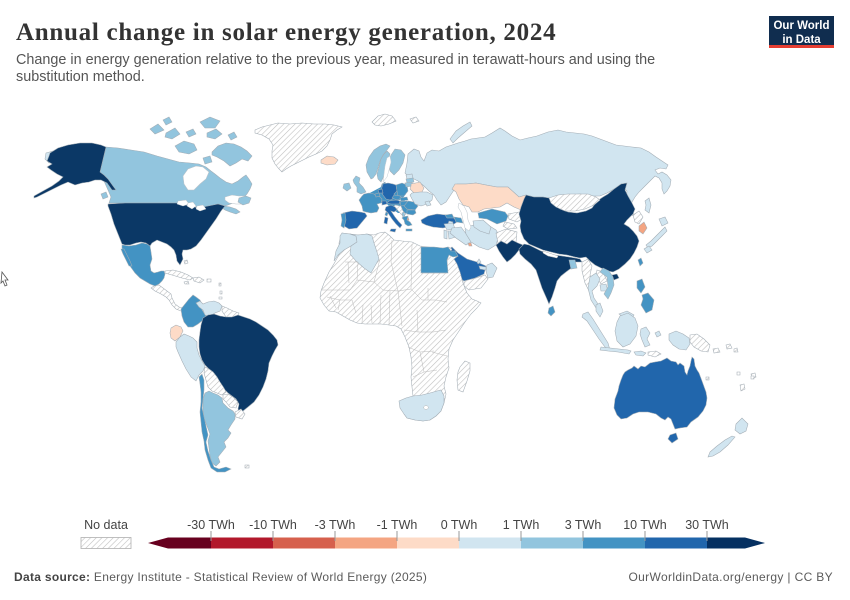 This screenshot has height=600, width=850. I want to click on svg-text: 1 TWh, so click(521, 525).